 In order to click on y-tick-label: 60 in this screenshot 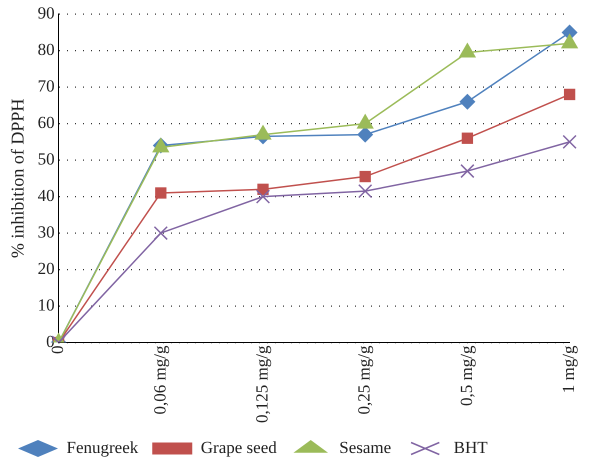, I will do `click(46, 122)`.